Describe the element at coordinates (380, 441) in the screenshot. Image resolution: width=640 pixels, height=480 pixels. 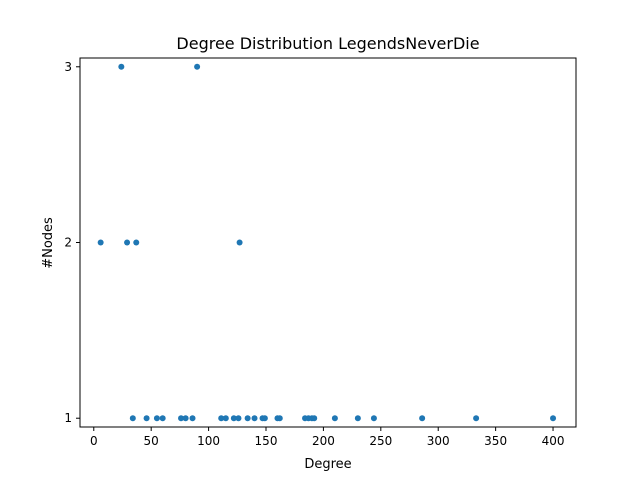
I see `x-tick-label: 250` at that location.